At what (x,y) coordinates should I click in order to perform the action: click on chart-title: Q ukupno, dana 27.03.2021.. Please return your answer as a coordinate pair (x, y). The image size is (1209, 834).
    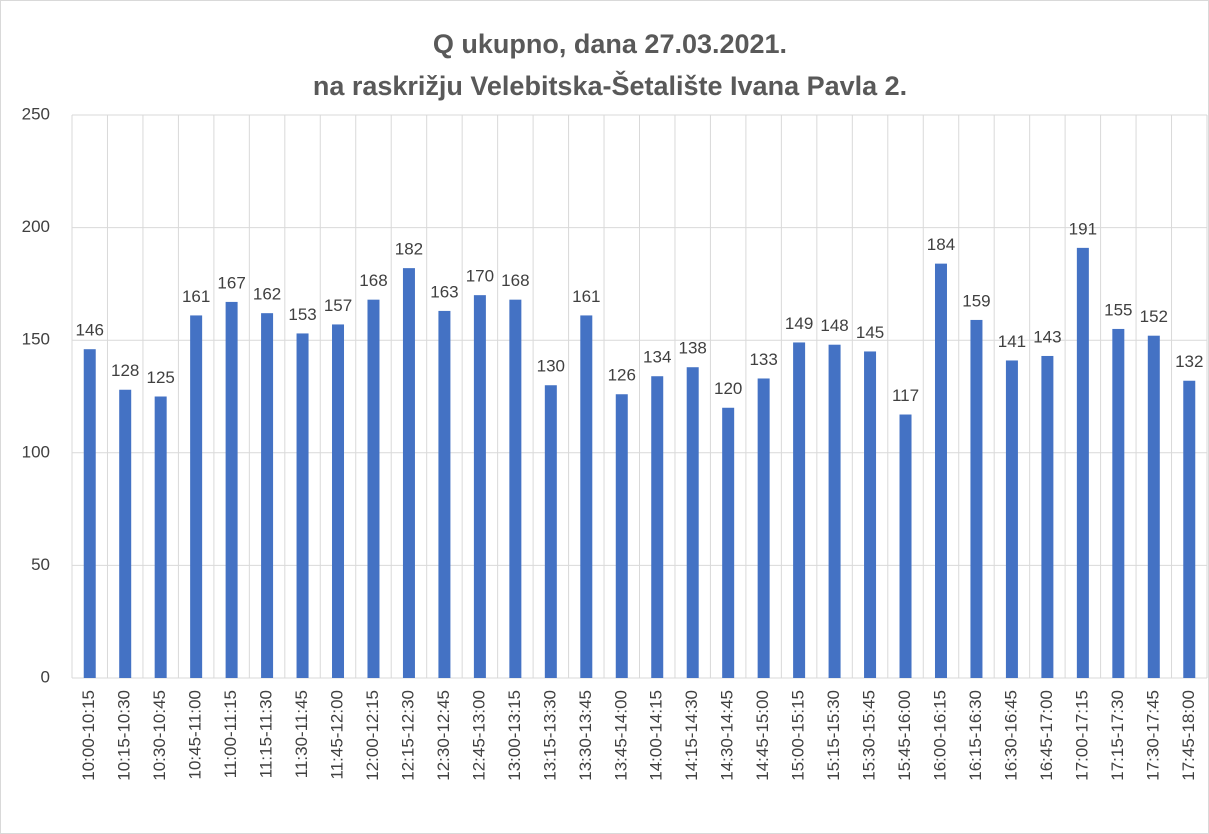
    Looking at the image, I should click on (610, 44).